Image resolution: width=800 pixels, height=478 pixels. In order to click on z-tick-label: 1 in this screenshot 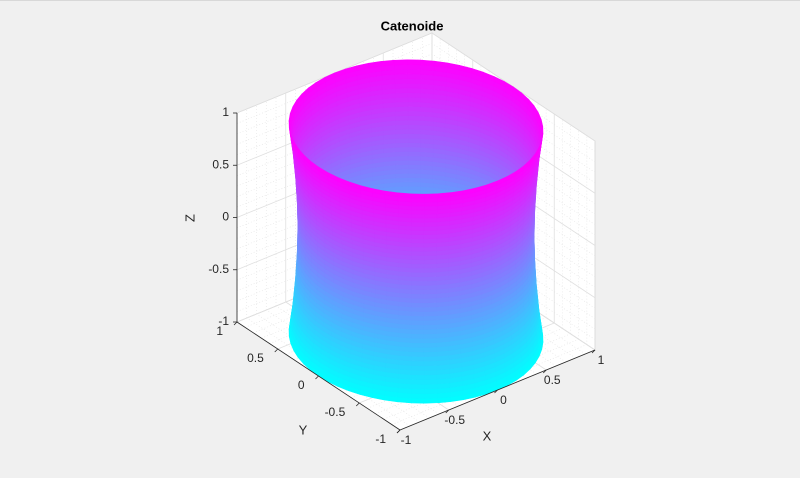, I will do `click(225, 112)`.